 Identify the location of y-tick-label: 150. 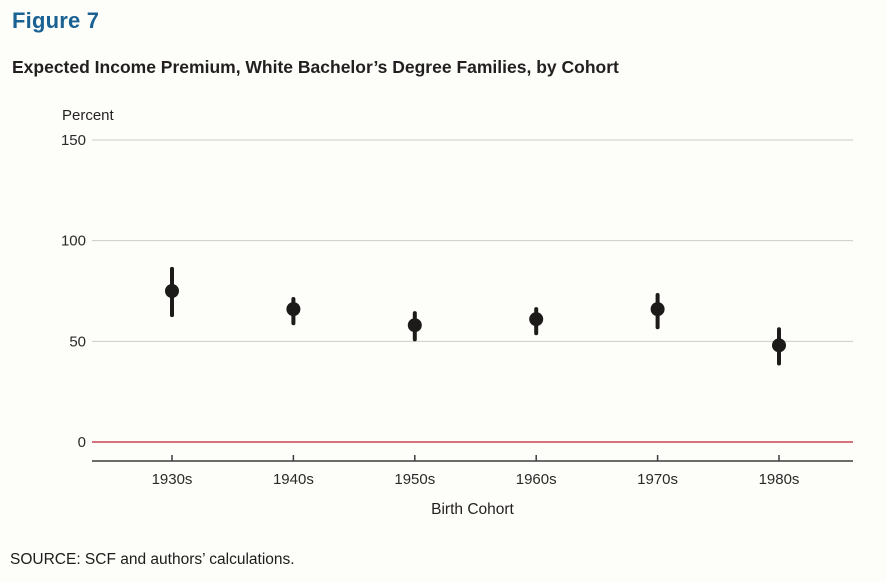
(73, 140).